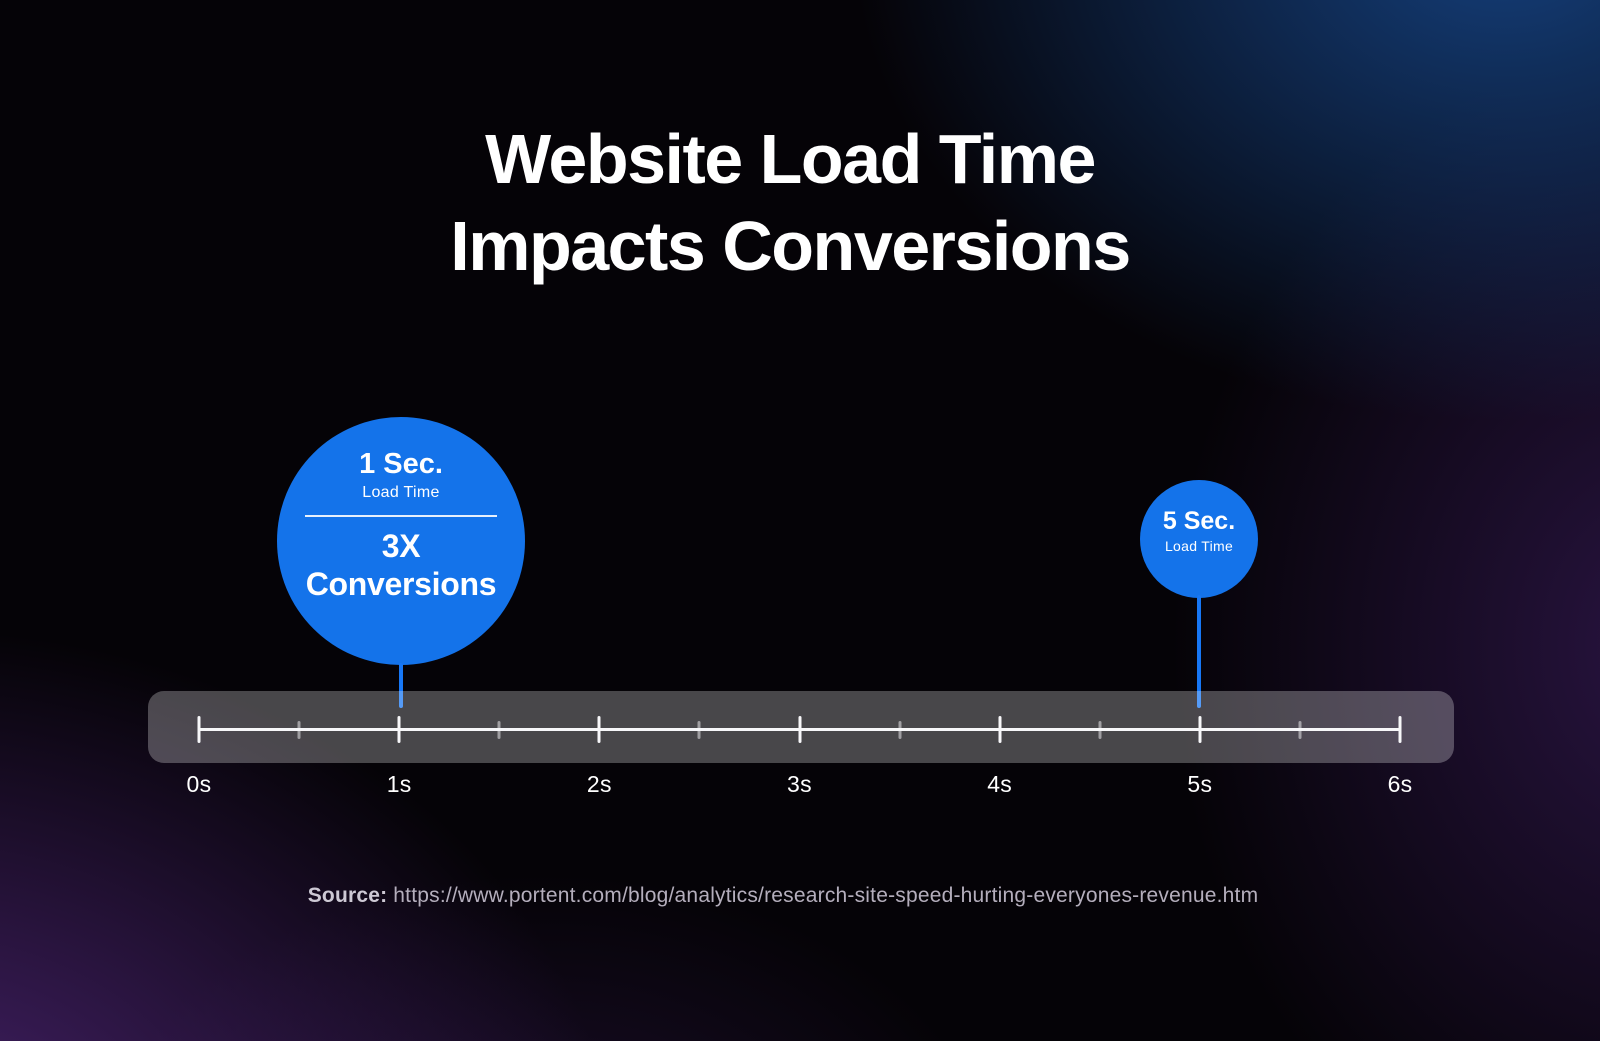 This screenshot has height=1041, width=1600. I want to click on tick-label-2s: 2s, so click(599, 784).